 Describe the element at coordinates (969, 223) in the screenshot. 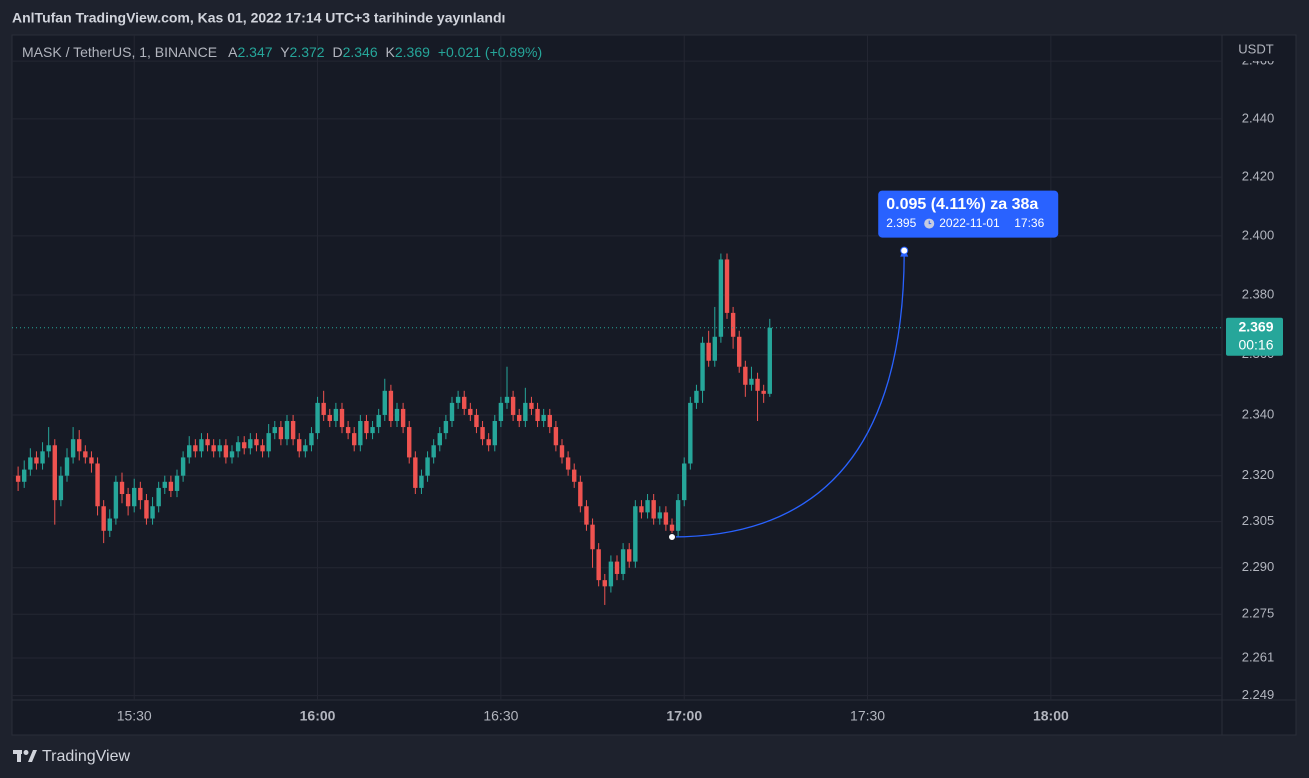

I see `annotation-date: 2022-11-01` at that location.